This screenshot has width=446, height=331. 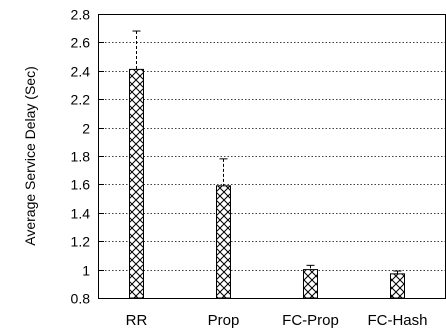 What do you see at coordinates (86, 271) in the screenshot?
I see `y-tick-label: 1` at bounding box center [86, 271].